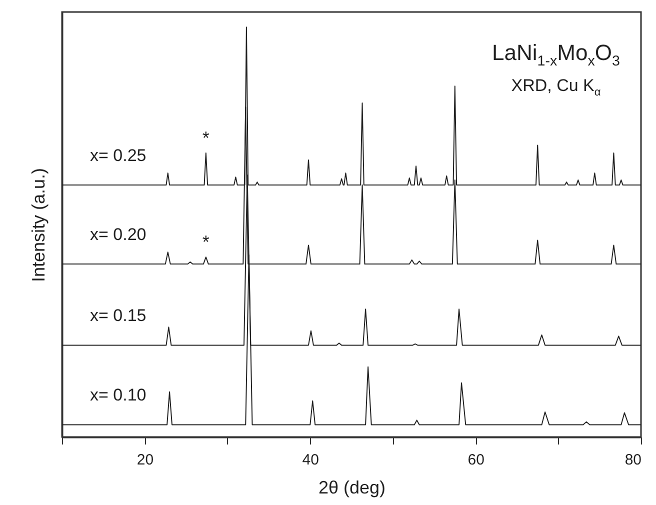 This screenshot has width=656, height=505. Describe the element at coordinates (145, 460) in the screenshot. I see `x-tick-label: 20` at that location.